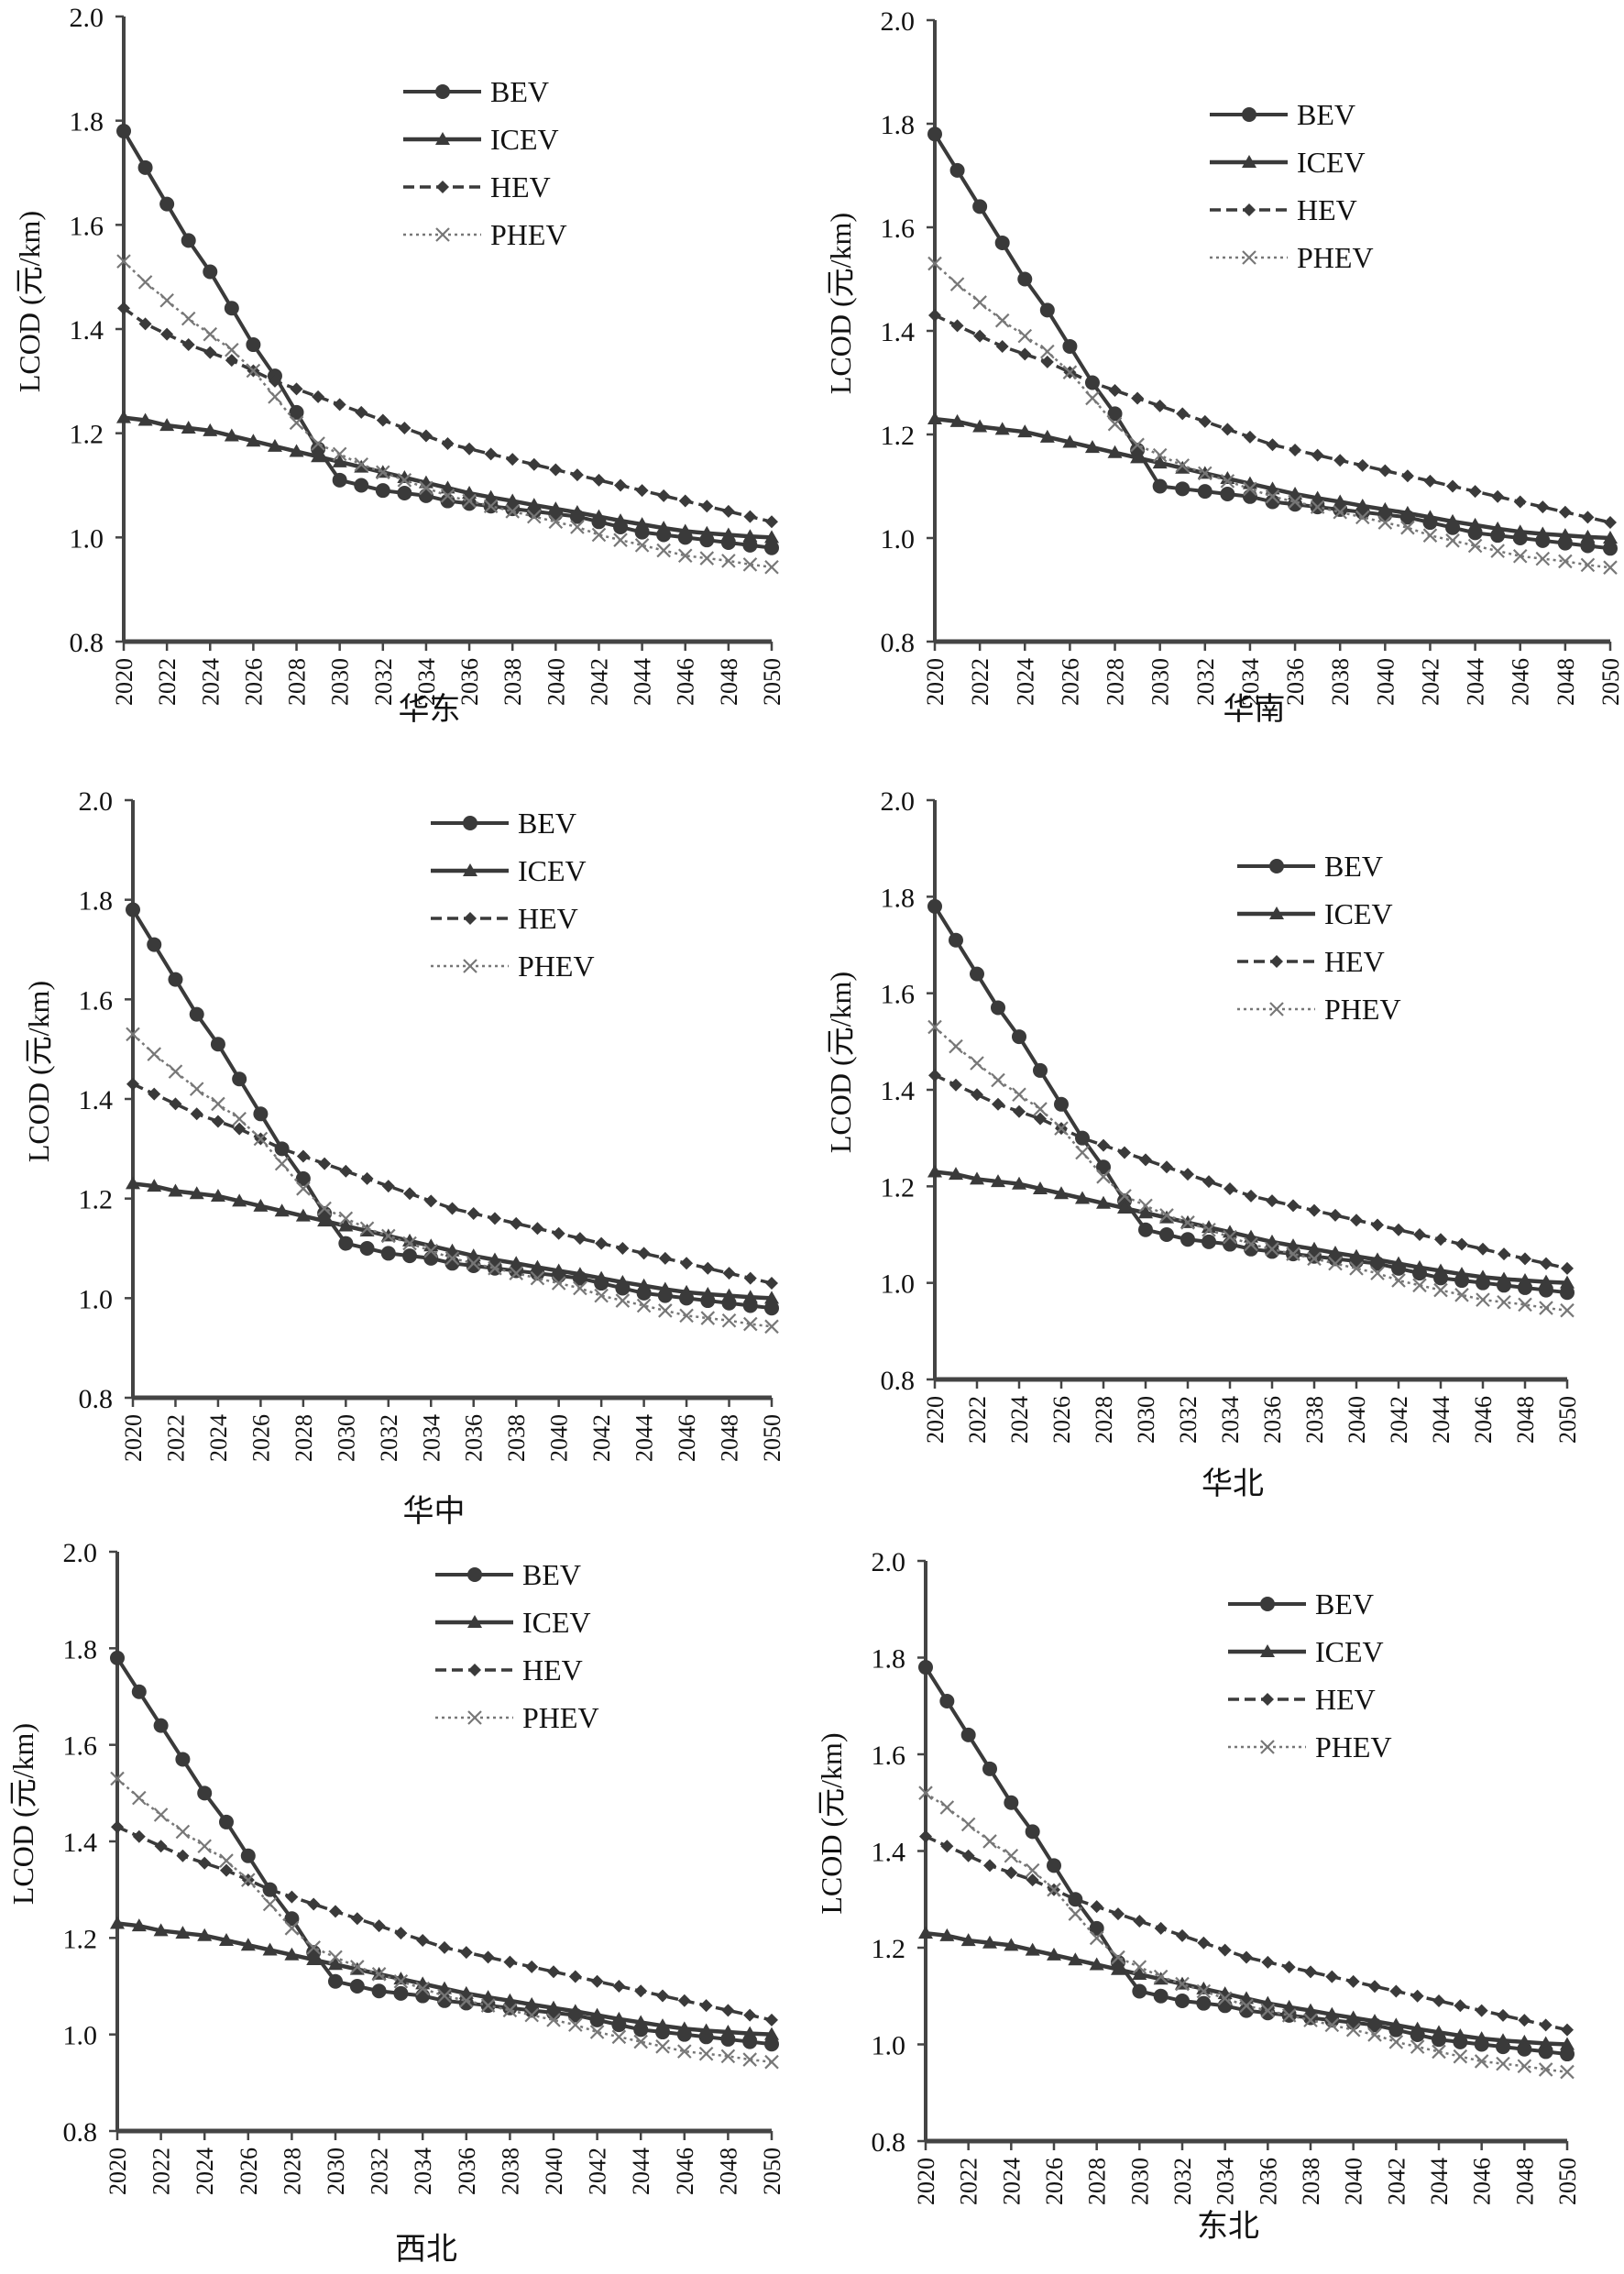 The image size is (1624, 2274). What do you see at coordinates (1139, 1991) in the screenshot?
I see `data-point-BEV-2030` at bounding box center [1139, 1991].